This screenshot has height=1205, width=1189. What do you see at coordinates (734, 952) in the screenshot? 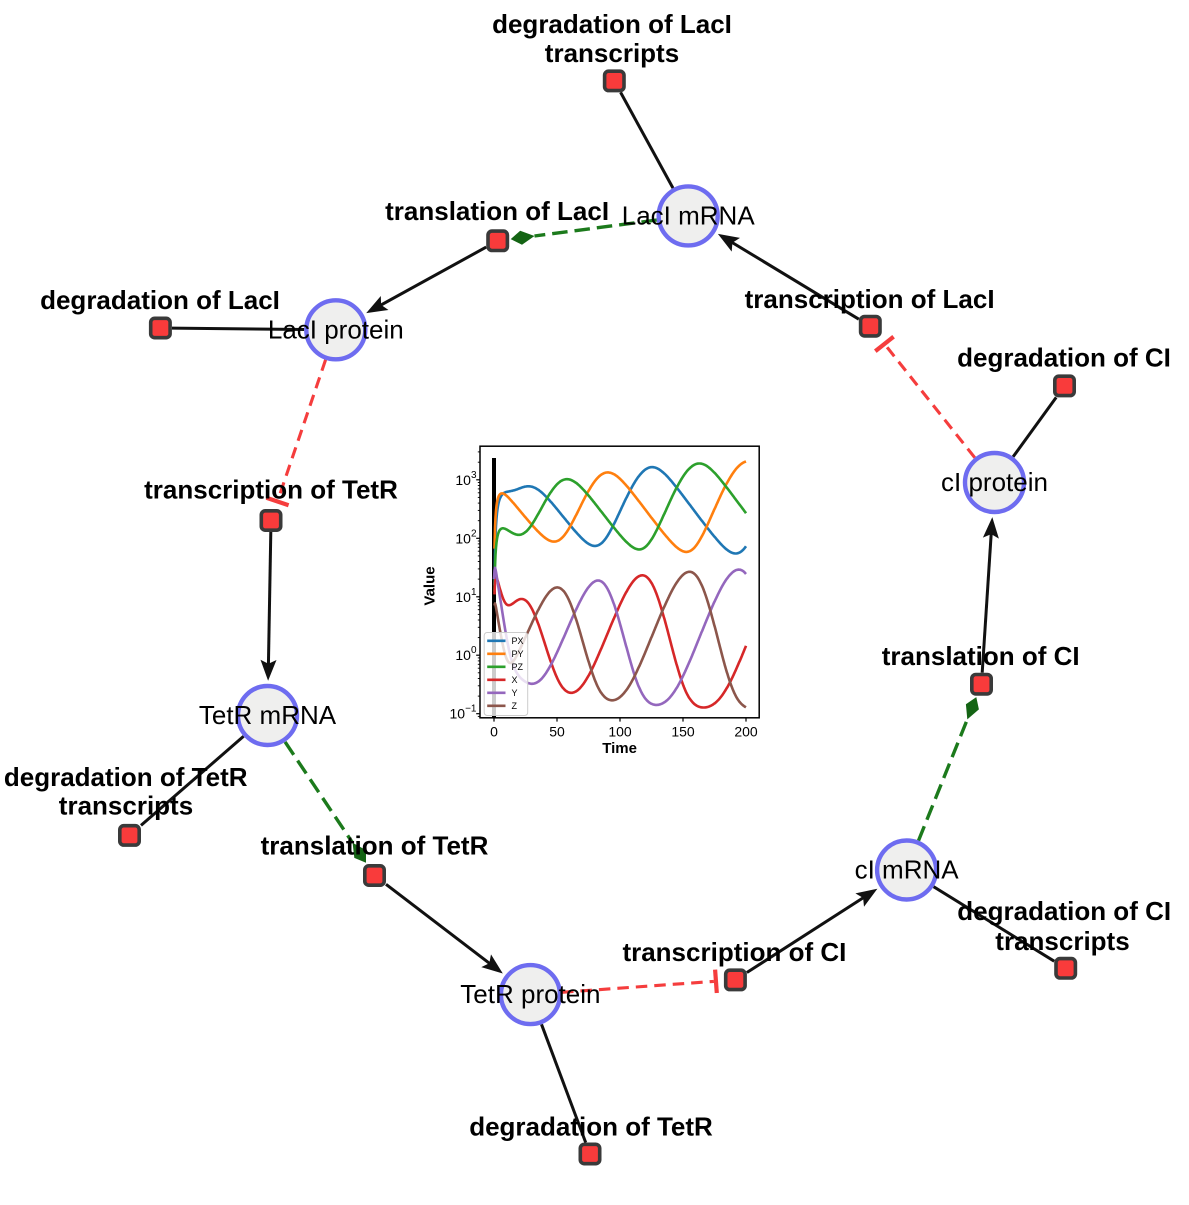
I see `svg-text: transcription of CI` at bounding box center [734, 952].